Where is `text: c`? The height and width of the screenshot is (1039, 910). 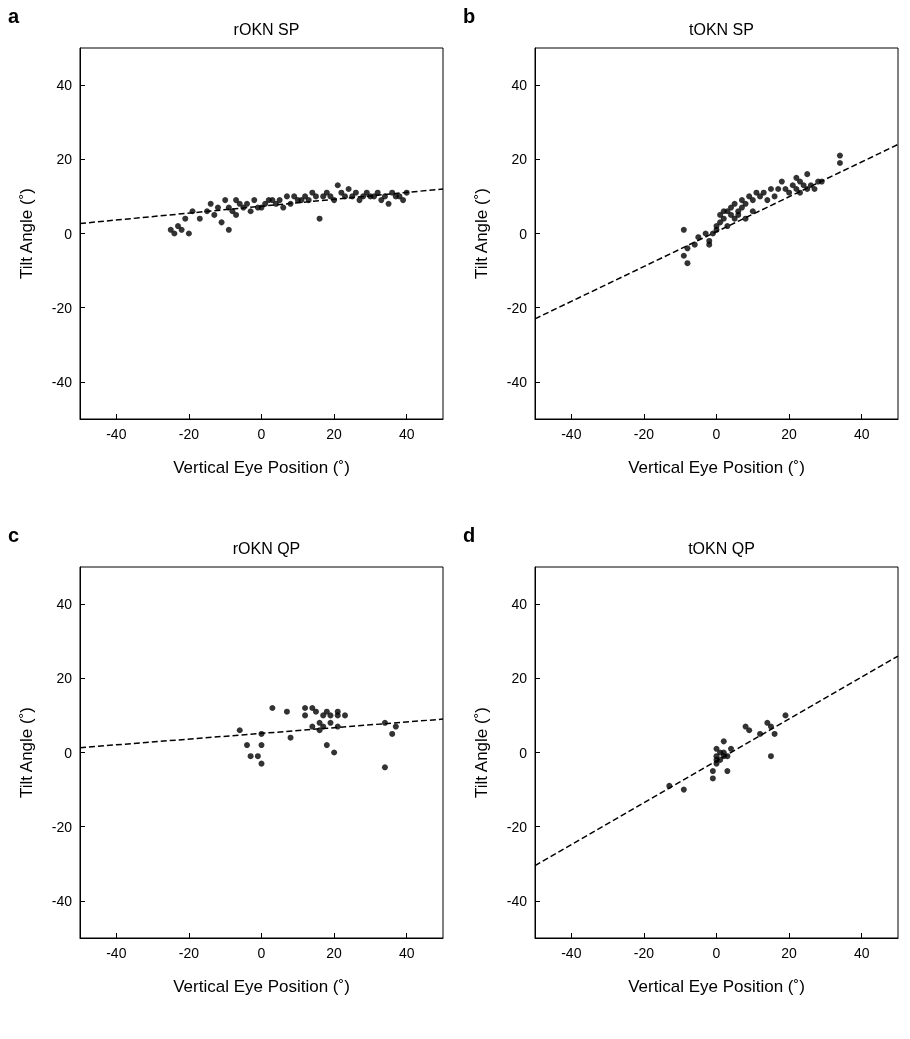
text: c is located at coordinates (14, 535).